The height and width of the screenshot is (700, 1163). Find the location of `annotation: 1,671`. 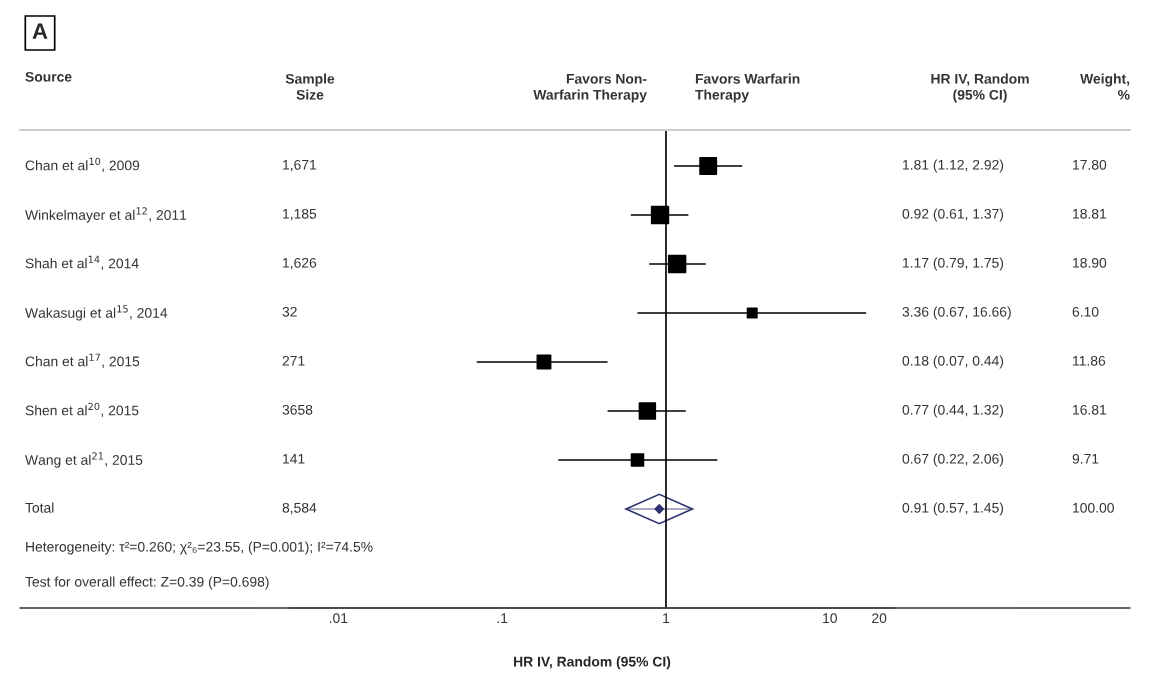

annotation: 1,671 is located at coordinates (300, 165).